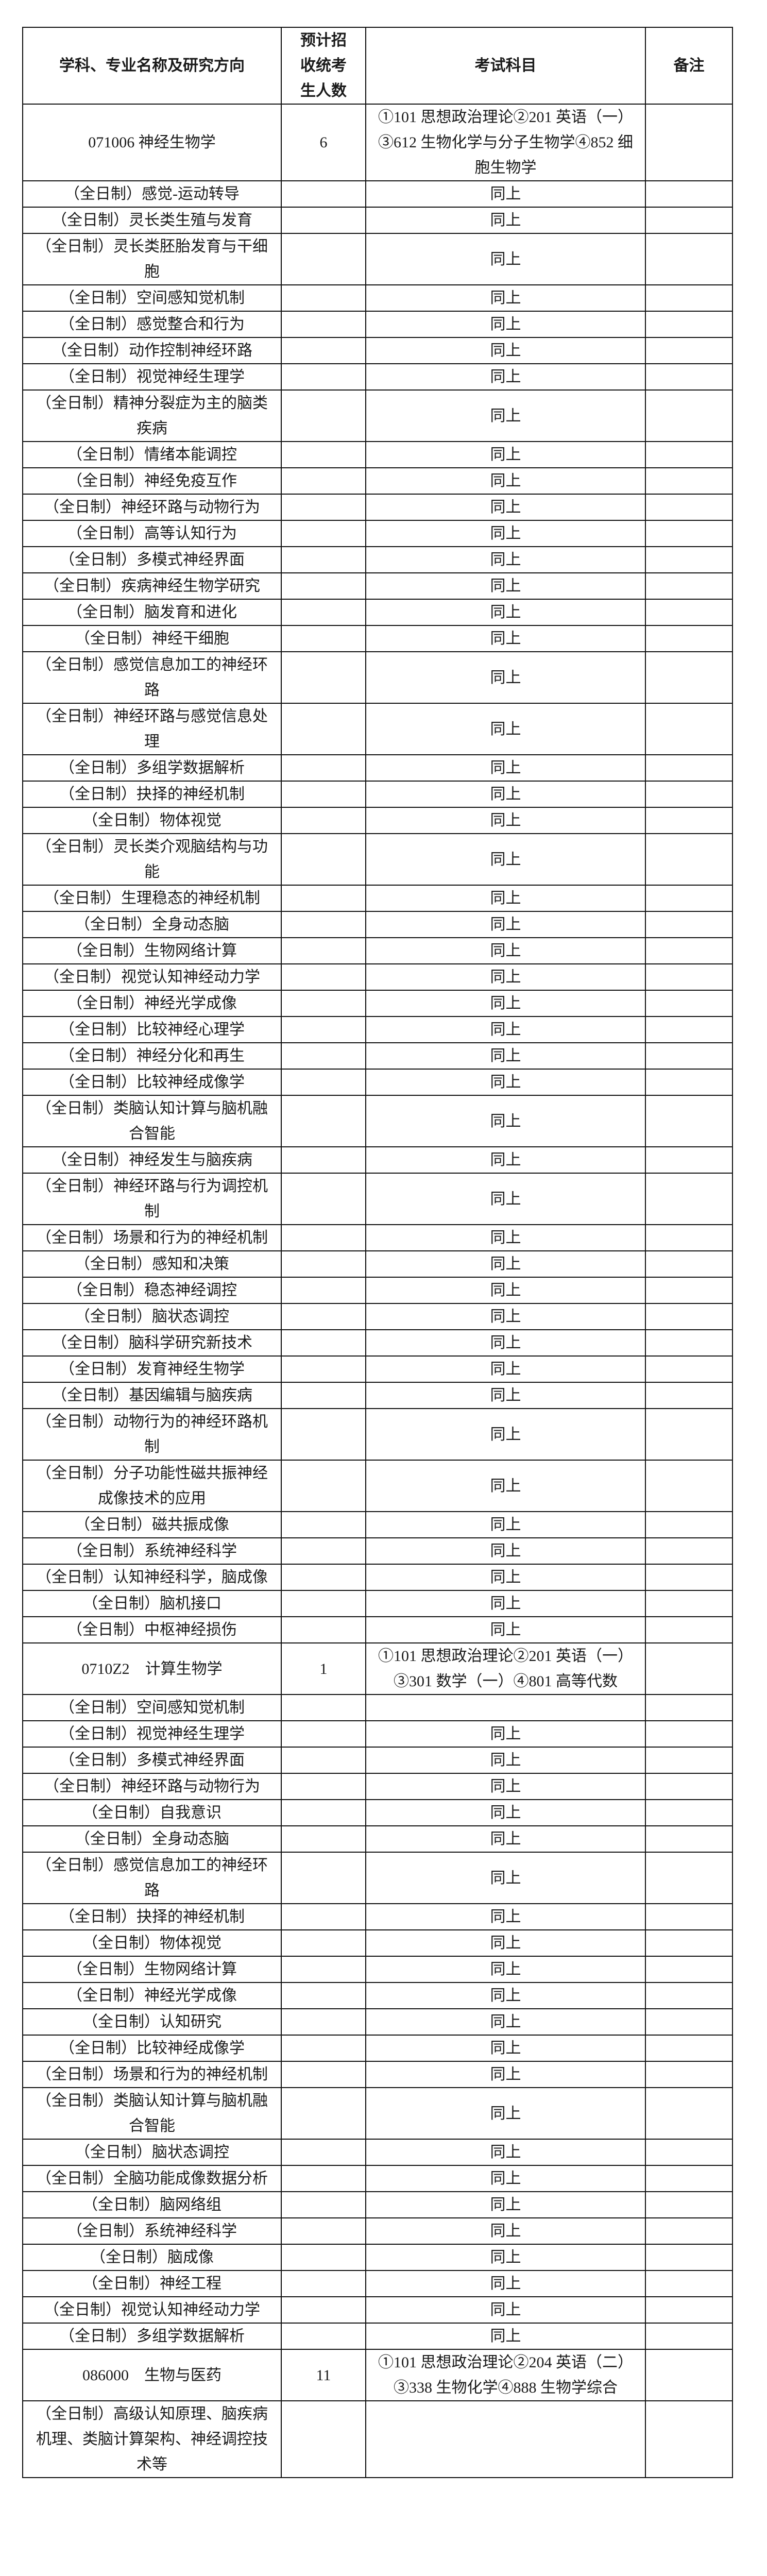  What do you see at coordinates (377, 1121) in the screenshot?
I see `table-row: （全日制）类脑认知计算与脑机融合智能 同上` at bounding box center [377, 1121].